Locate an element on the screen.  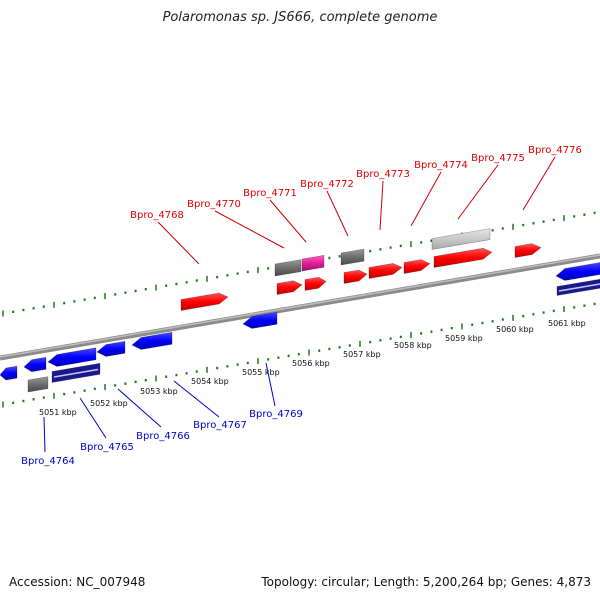
gene-label-bpro-4769: Bpro_4769 is located at coordinates (276, 414).